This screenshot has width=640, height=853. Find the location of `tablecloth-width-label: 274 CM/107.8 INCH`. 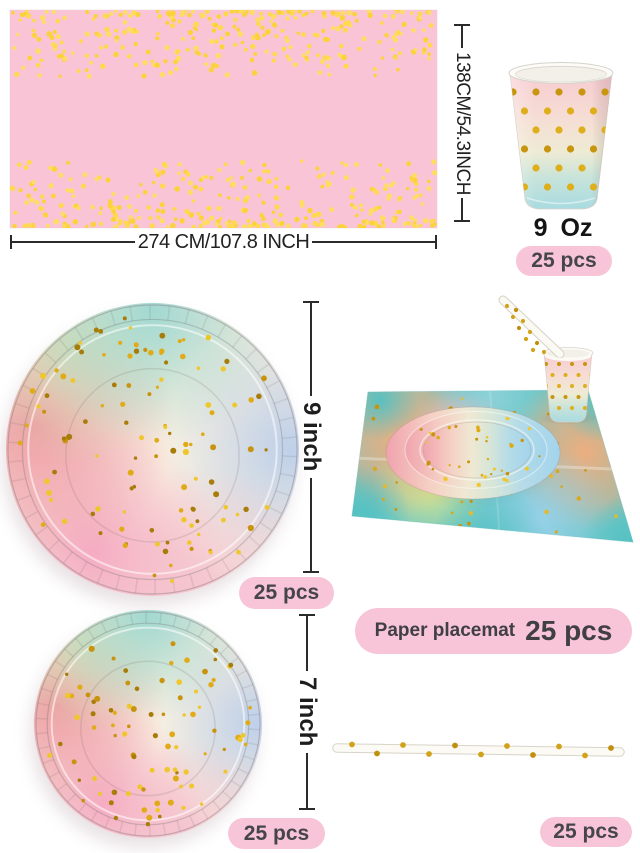

tablecloth-width-label: 274 CM/107.8 INCH is located at coordinates (223, 241).